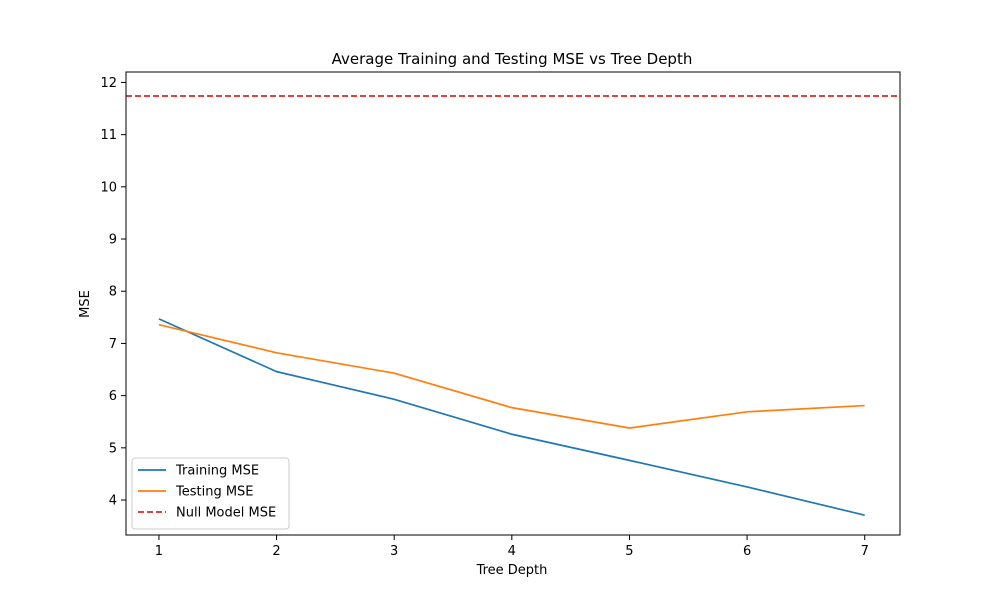 This screenshot has width=1000, height=600. I want to click on x-tick-label: 1, so click(159, 551).